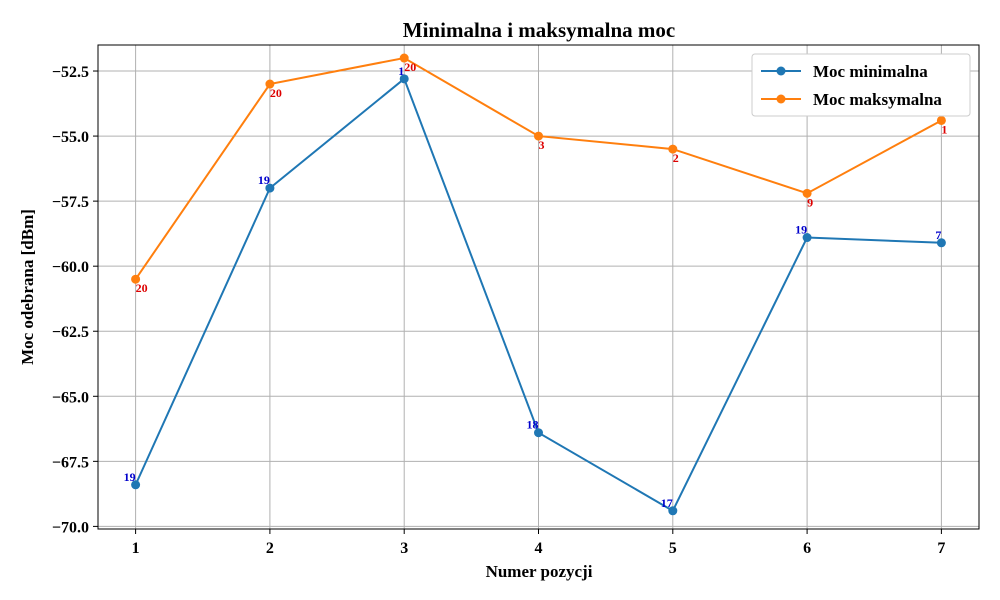 This screenshot has width=1000, height=600. What do you see at coordinates (938, 235) in the screenshot?
I see `data-label: 7` at bounding box center [938, 235].